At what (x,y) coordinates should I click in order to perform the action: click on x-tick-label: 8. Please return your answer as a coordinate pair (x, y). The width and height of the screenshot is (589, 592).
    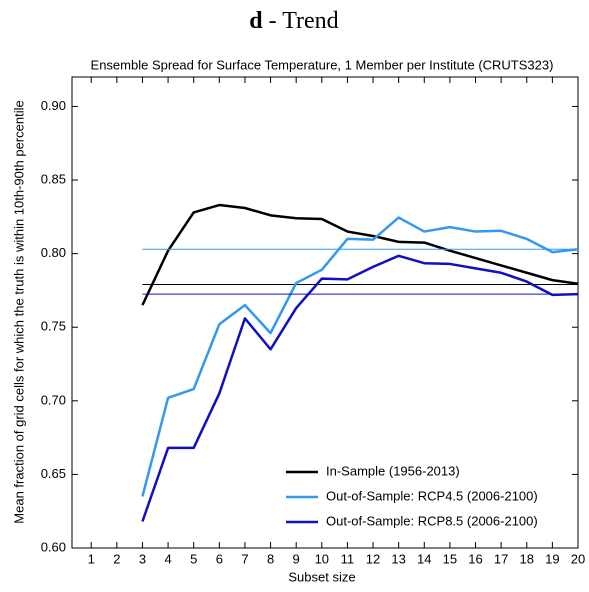
    Looking at the image, I should click on (270, 558).